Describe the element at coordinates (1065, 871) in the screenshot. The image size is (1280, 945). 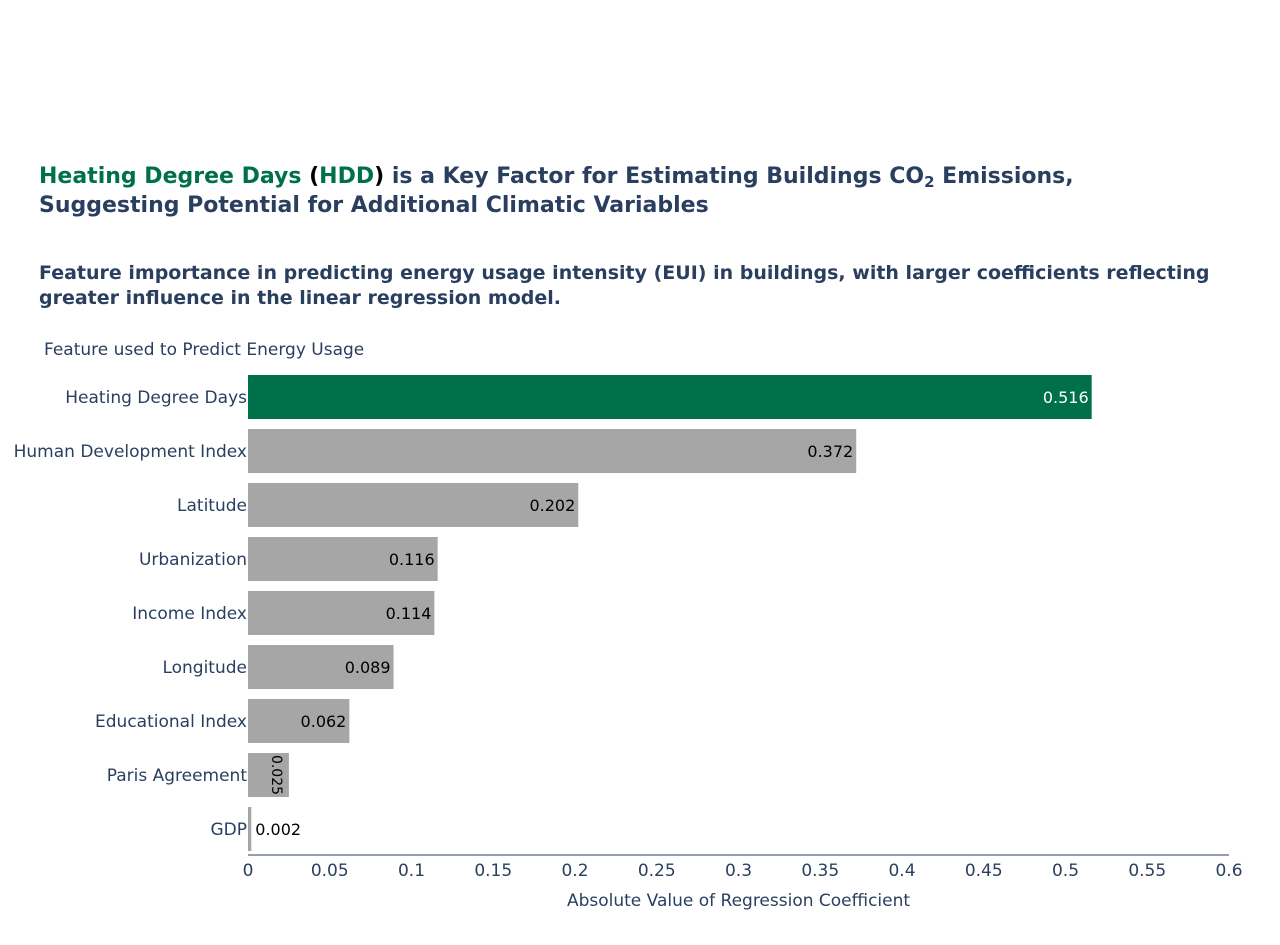
I see `x-tick-label: 0.5` at that location.